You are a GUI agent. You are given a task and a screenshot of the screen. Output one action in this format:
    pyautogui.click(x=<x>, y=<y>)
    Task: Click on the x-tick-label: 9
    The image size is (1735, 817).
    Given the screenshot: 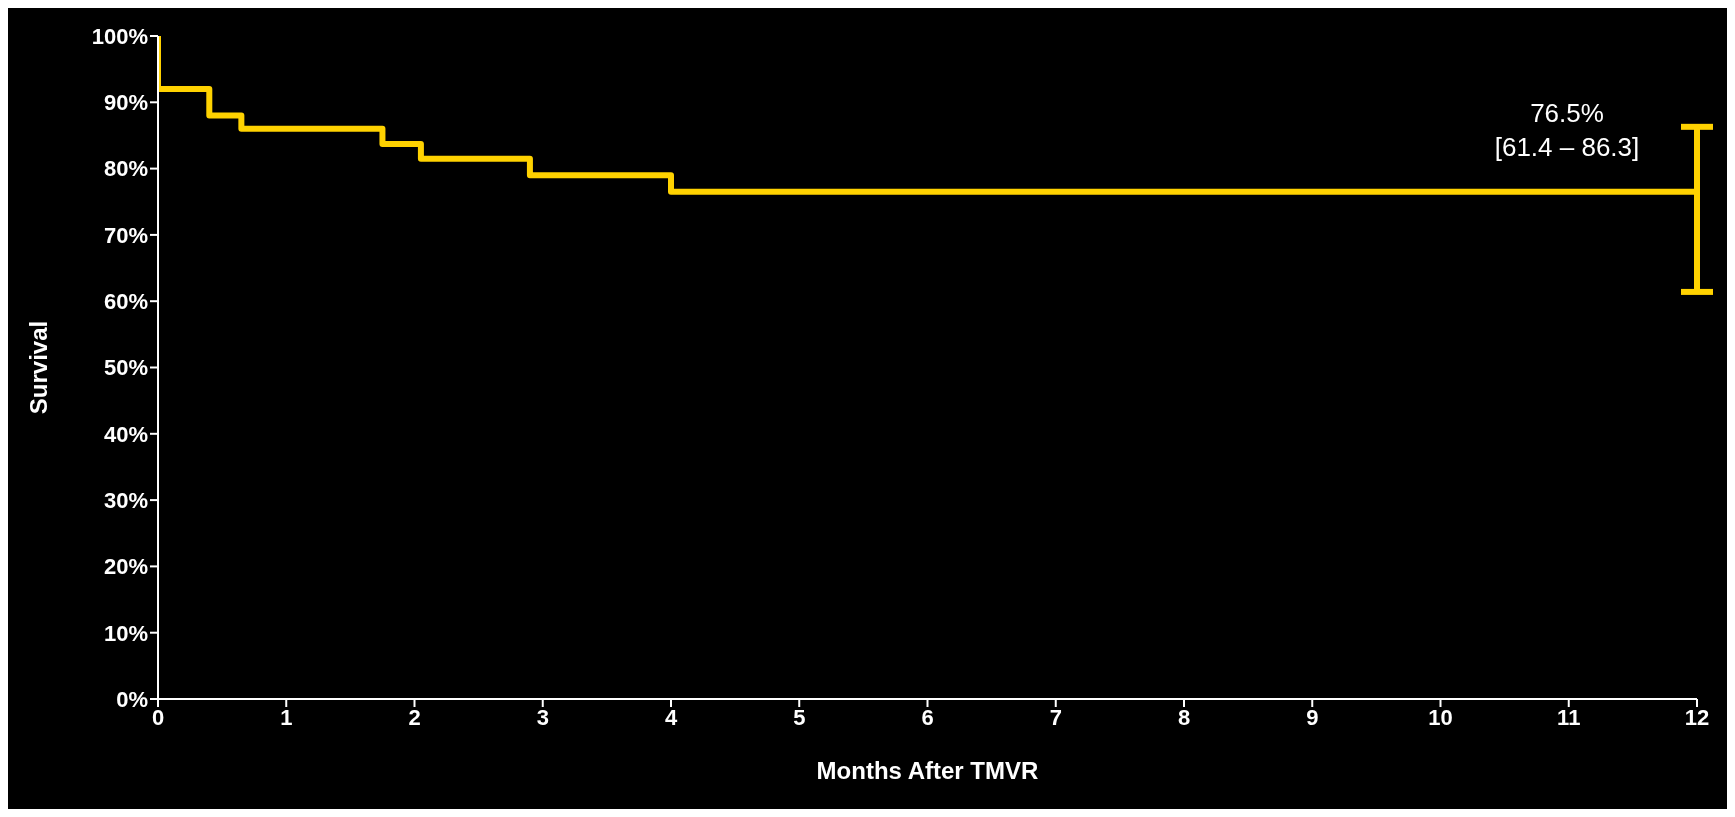 What is the action you would take?
    pyautogui.click(x=1312, y=717)
    